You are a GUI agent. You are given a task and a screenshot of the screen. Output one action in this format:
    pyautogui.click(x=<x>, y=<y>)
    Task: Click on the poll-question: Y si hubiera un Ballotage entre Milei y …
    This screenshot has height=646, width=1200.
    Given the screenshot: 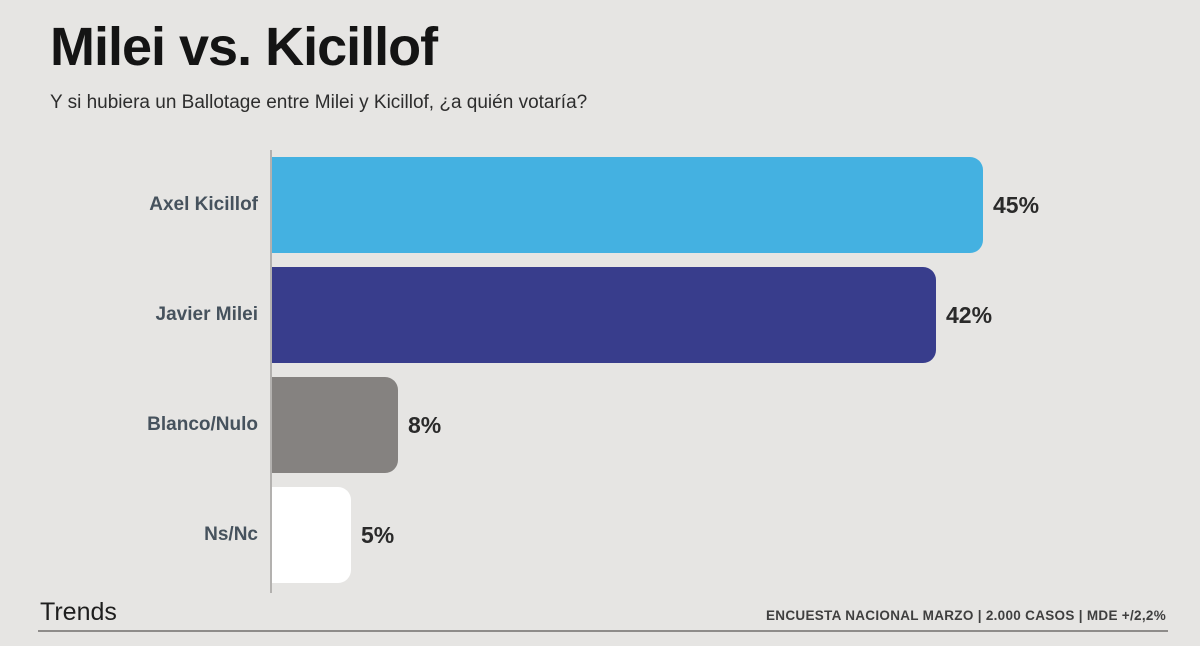 What is the action you would take?
    pyautogui.click(x=319, y=102)
    